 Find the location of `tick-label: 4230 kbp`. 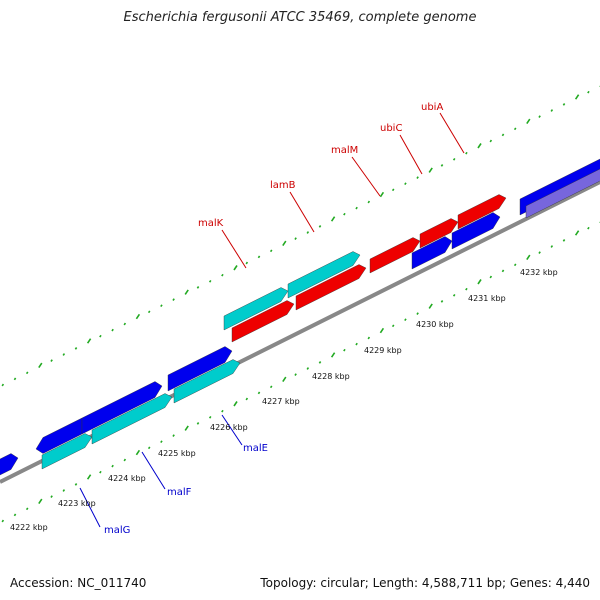

tick-label: 4230 kbp is located at coordinates (435, 324).